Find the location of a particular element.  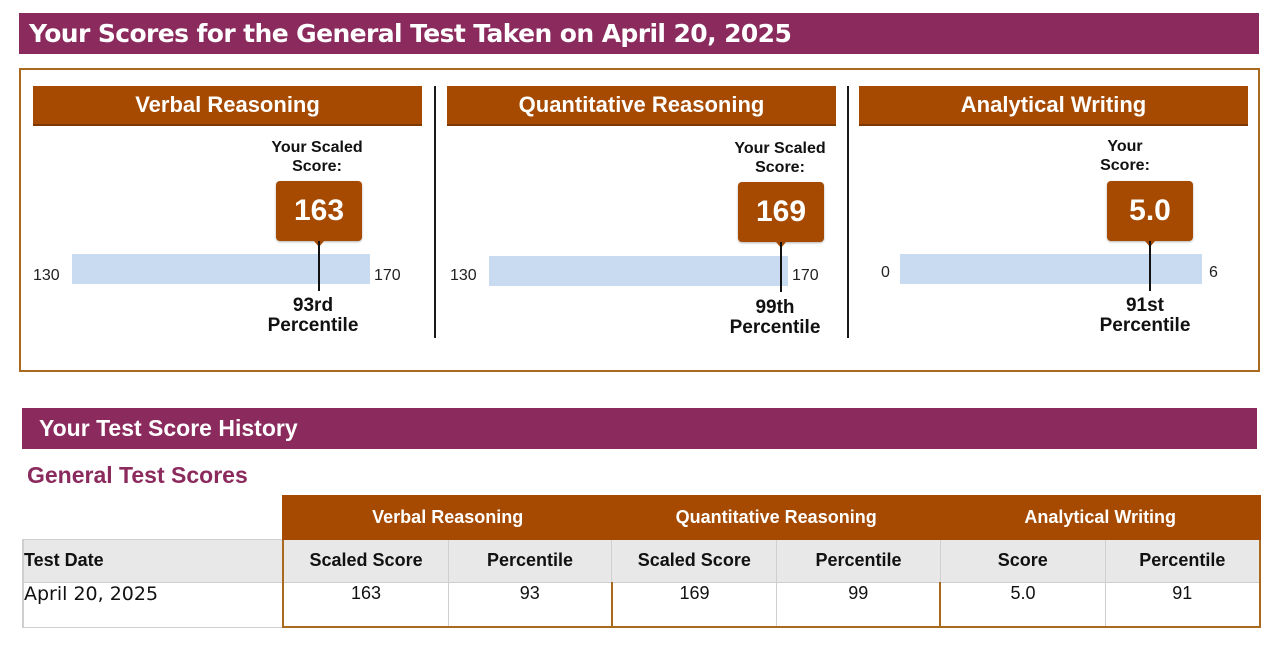

score-bubble: 163 is located at coordinates (319, 211).